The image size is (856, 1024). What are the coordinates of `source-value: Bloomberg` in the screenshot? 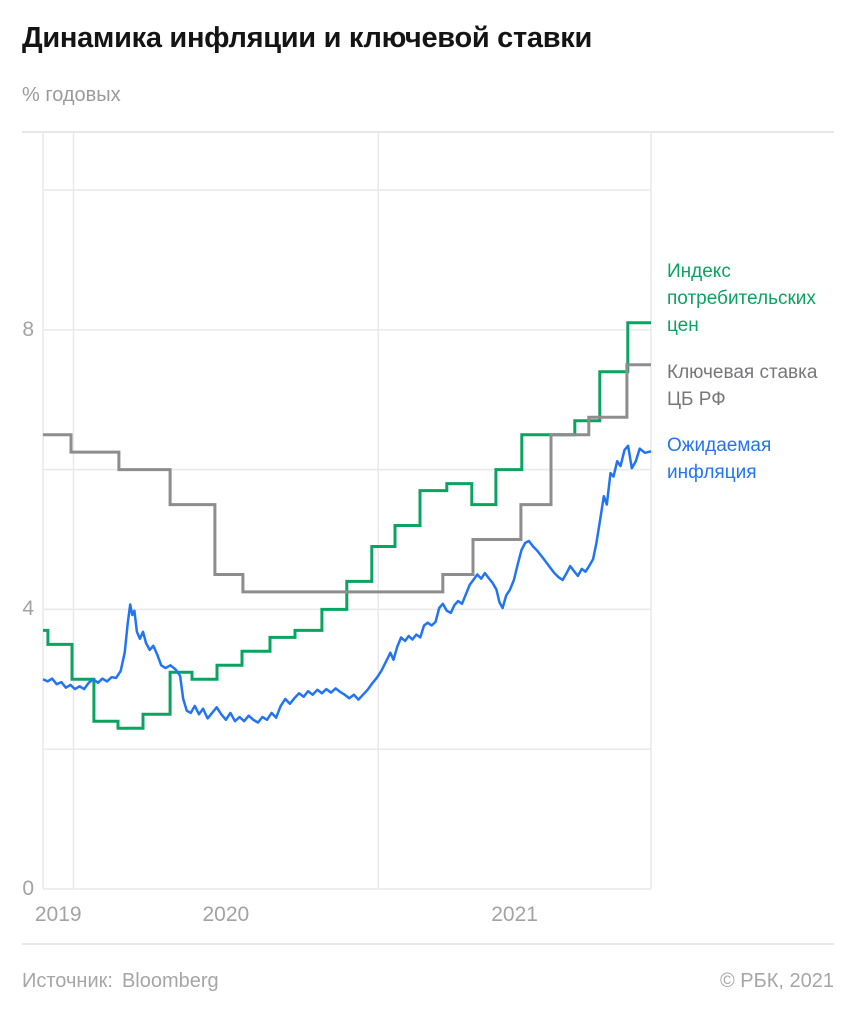 It's located at (170, 981).